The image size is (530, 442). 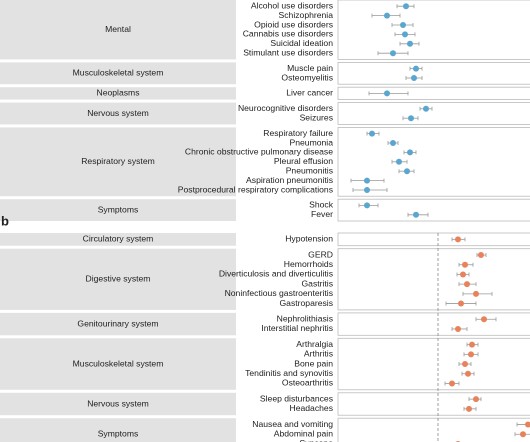 What do you see at coordinates (259, 152) in the screenshot?
I see `category-label: Chronic obstructive pulmonary disease` at bounding box center [259, 152].